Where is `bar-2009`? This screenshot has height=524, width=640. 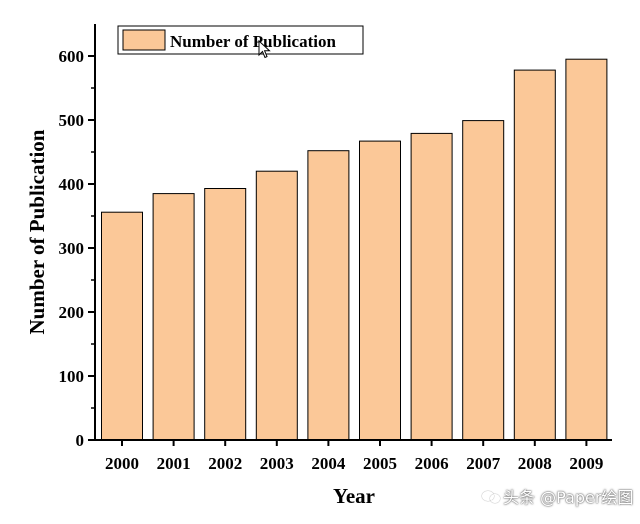 bar-2009 is located at coordinates (586, 249).